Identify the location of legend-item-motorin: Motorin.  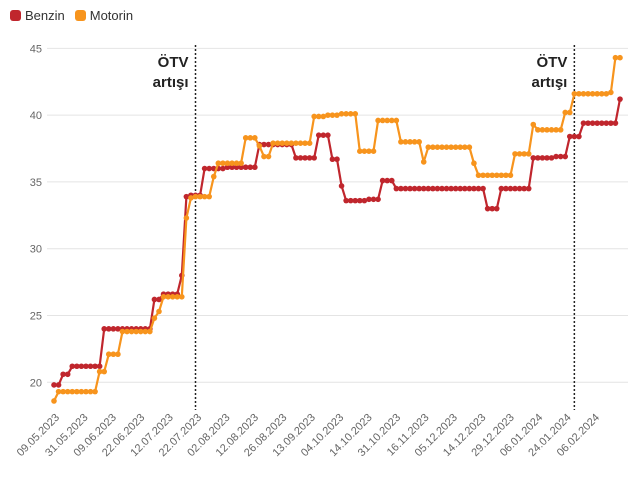
(103, 15).